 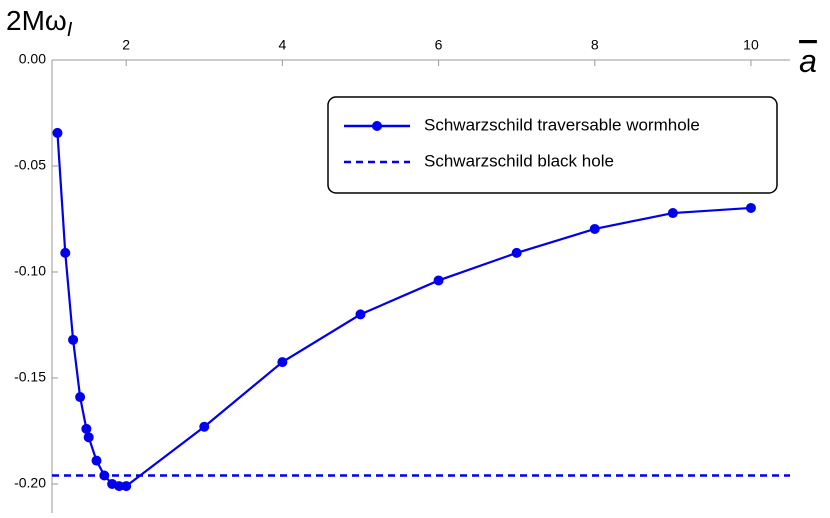 I want to click on y-tick-label: -0.05, so click(x=30, y=165).